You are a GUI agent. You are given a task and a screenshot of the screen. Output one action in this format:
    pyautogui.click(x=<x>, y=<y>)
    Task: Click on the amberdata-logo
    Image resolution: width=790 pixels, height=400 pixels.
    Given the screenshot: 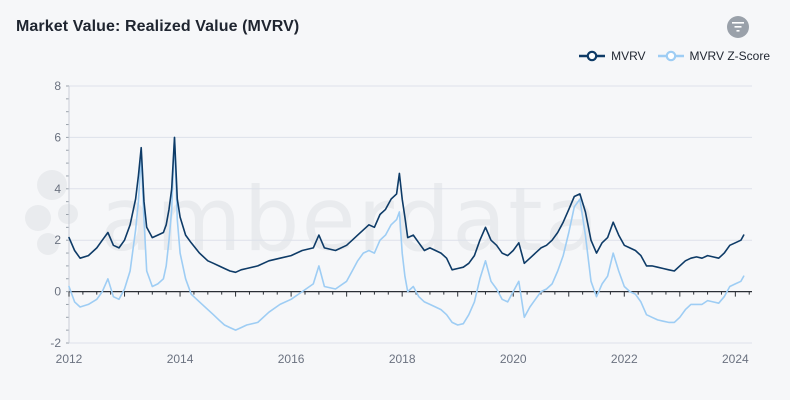 What is the action you would take?
    pyautogui.click(x=51, y=212)
    